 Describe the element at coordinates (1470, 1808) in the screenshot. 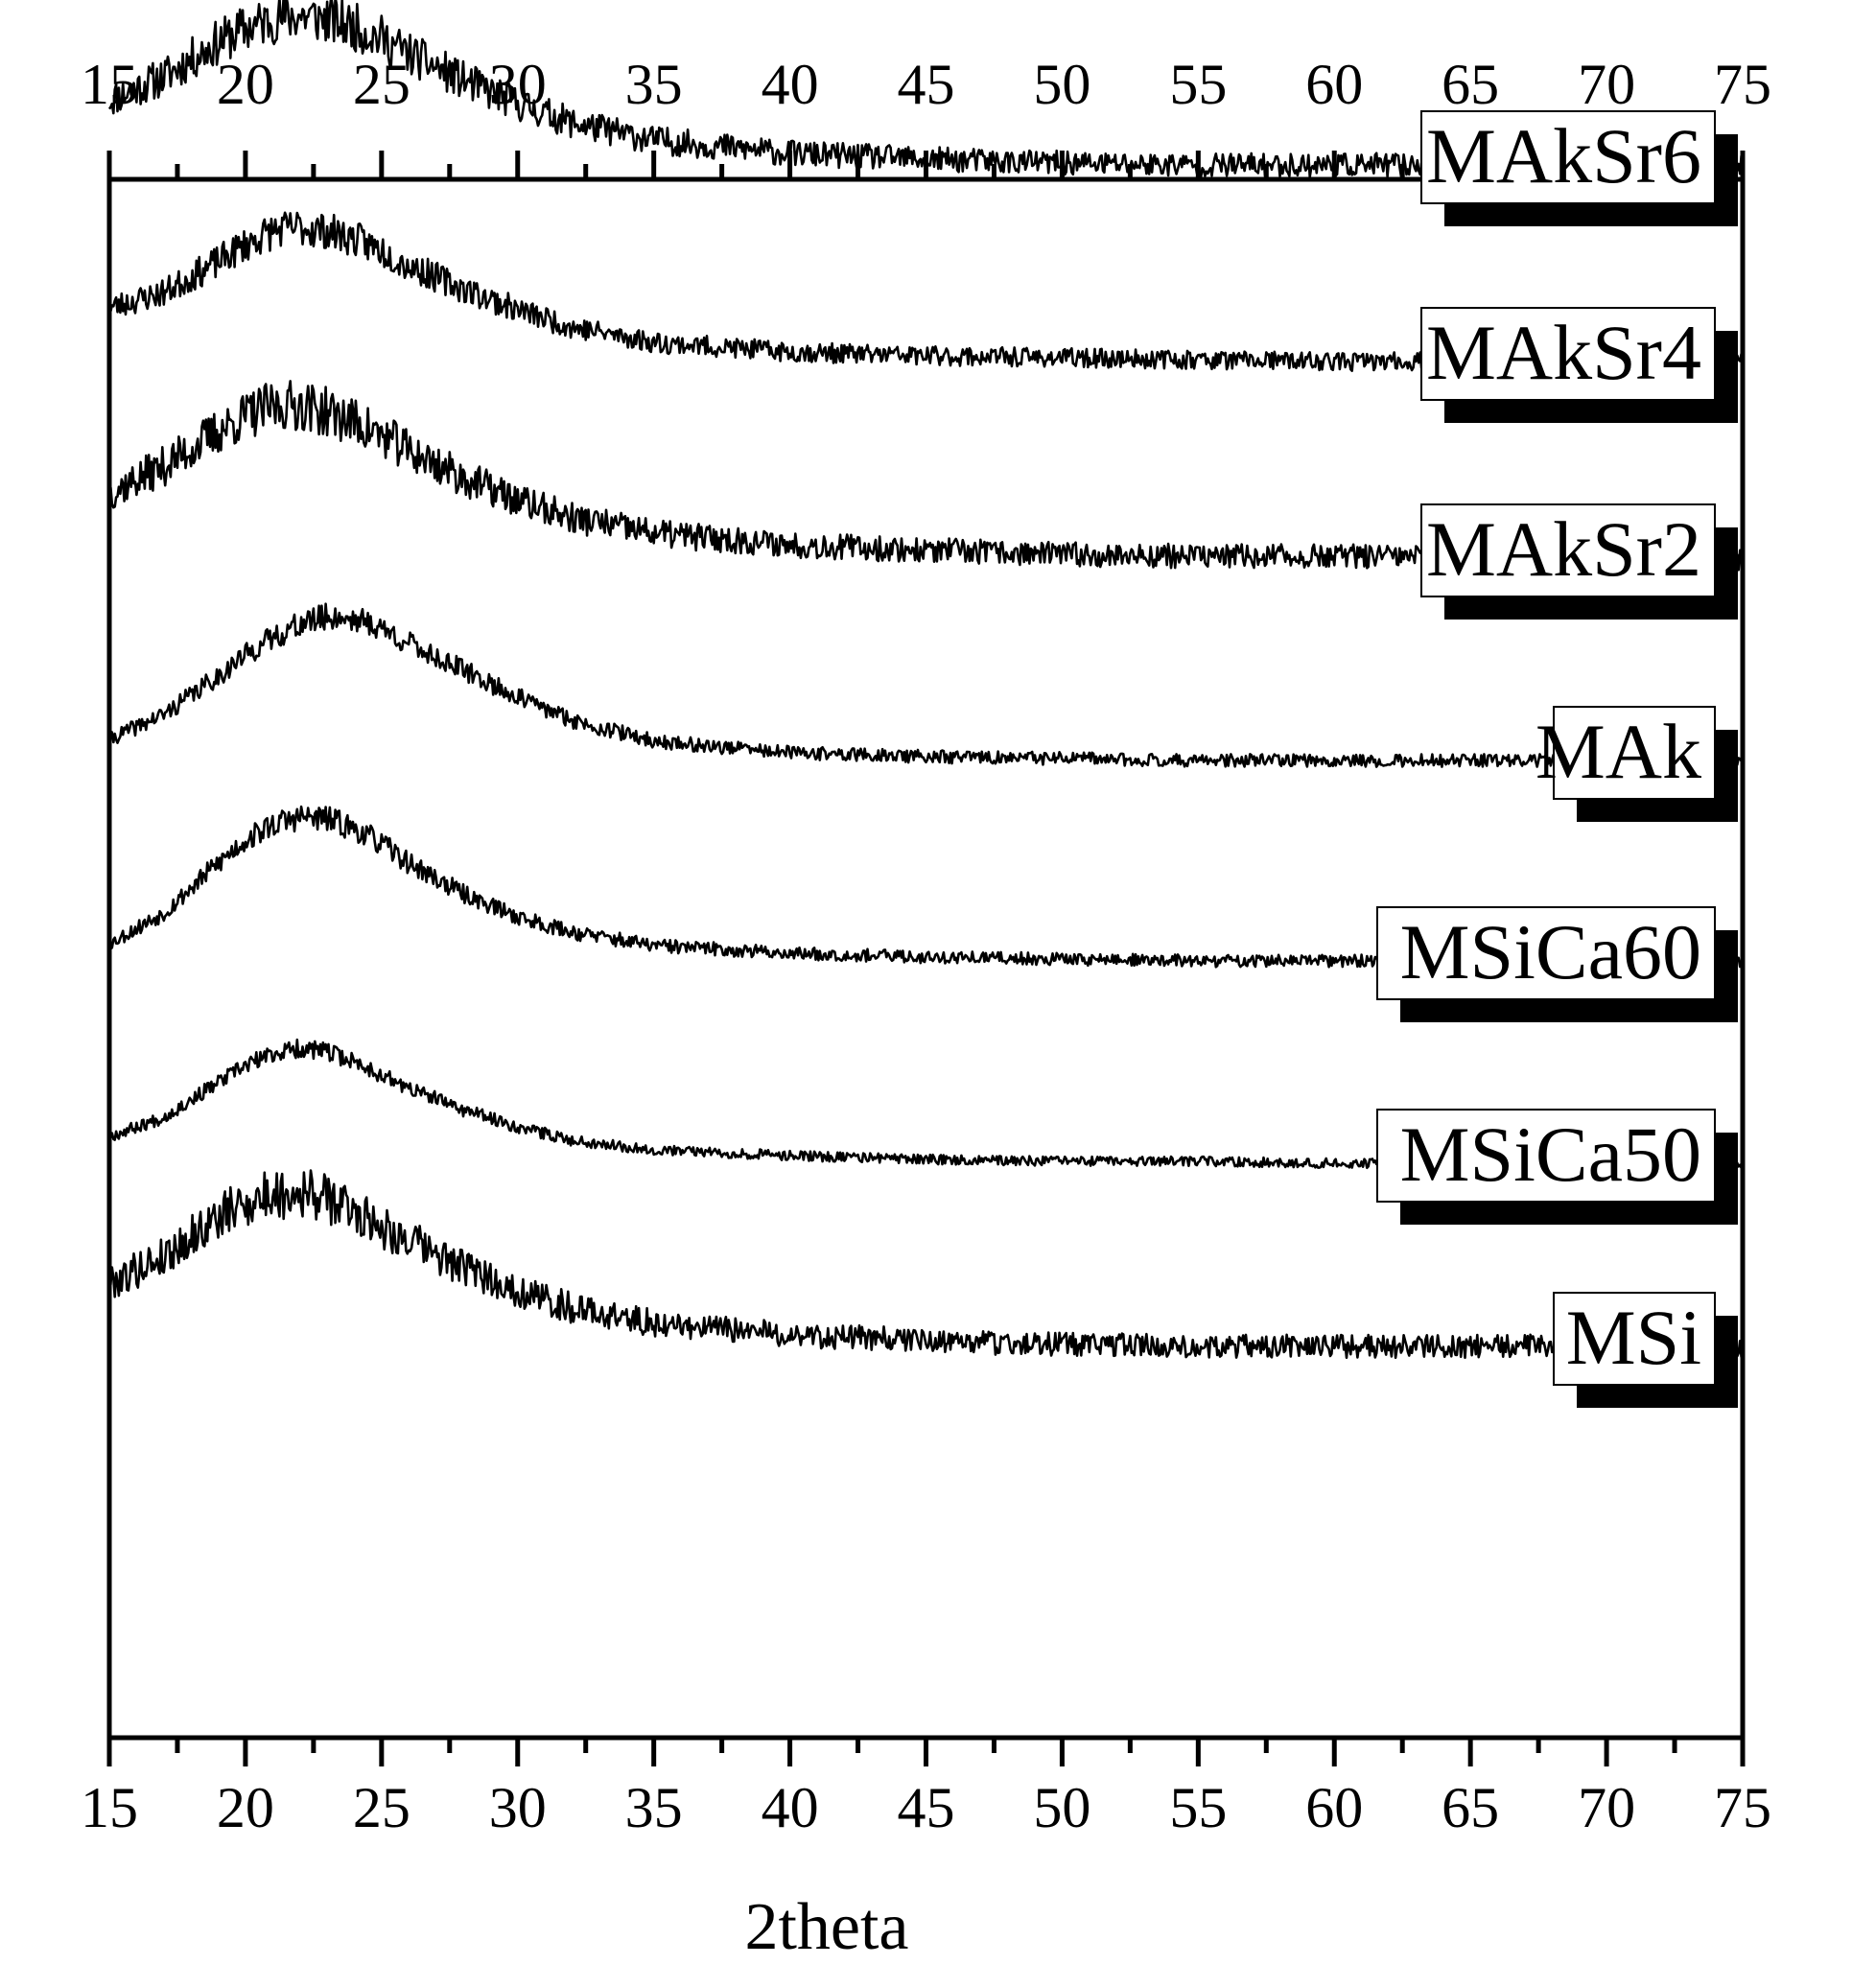

I see `x-tick-label-bottom: 65` at that location.